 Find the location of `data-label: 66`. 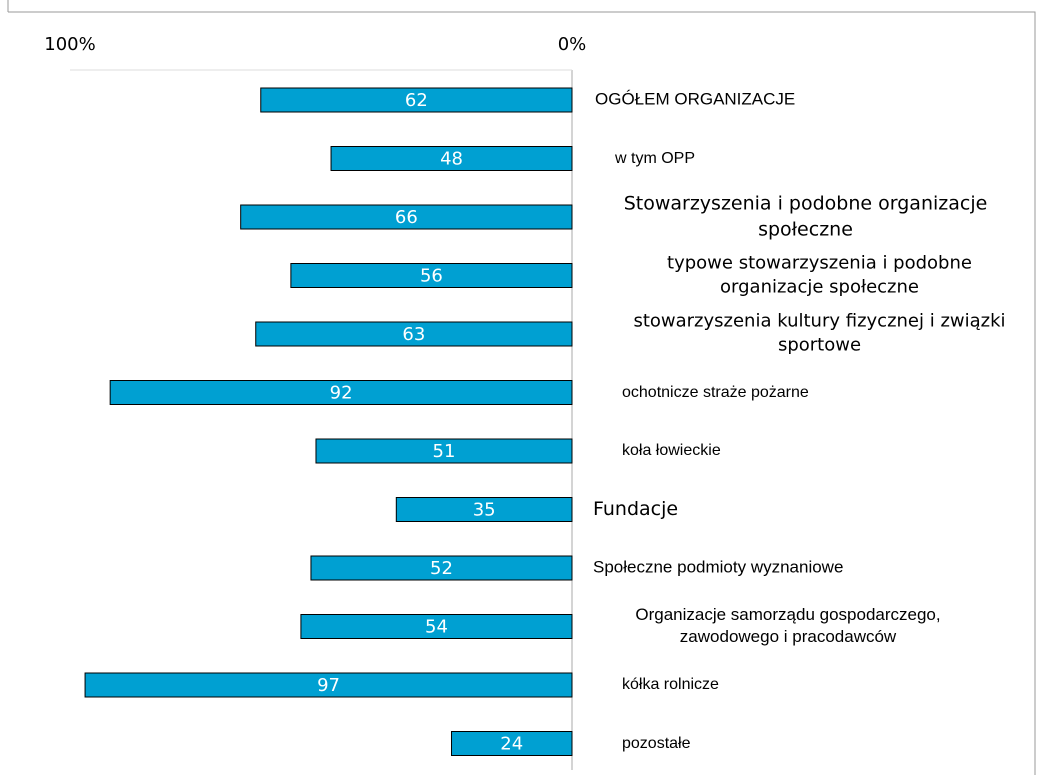

data-label: 66 is located at coordinates (406, 217).